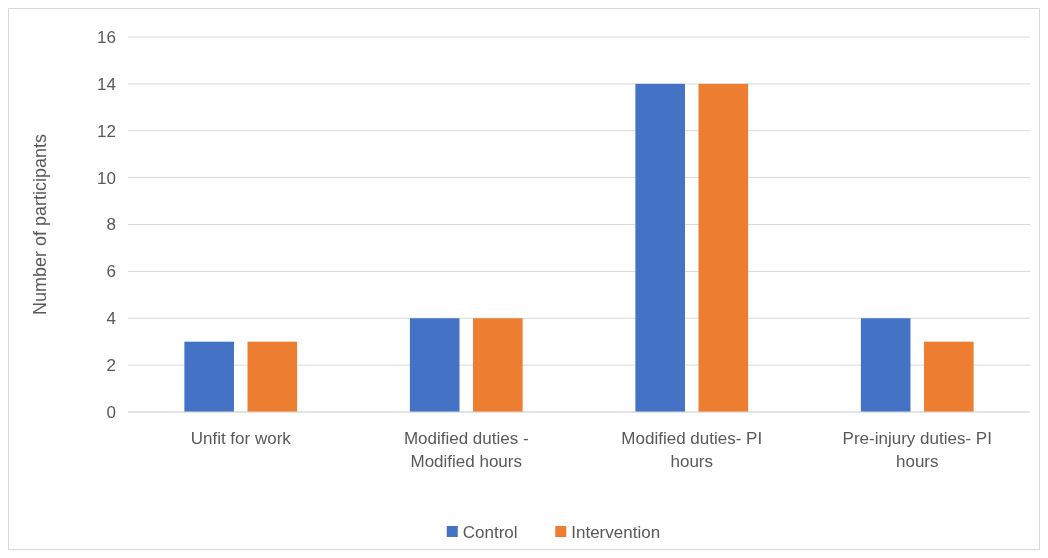 Image resolution: width=1048 pixels, height=558 pixels. Describe the element at coordinates (616, 532) in the screenshot. I see `legend-label: Intervention` at that location.